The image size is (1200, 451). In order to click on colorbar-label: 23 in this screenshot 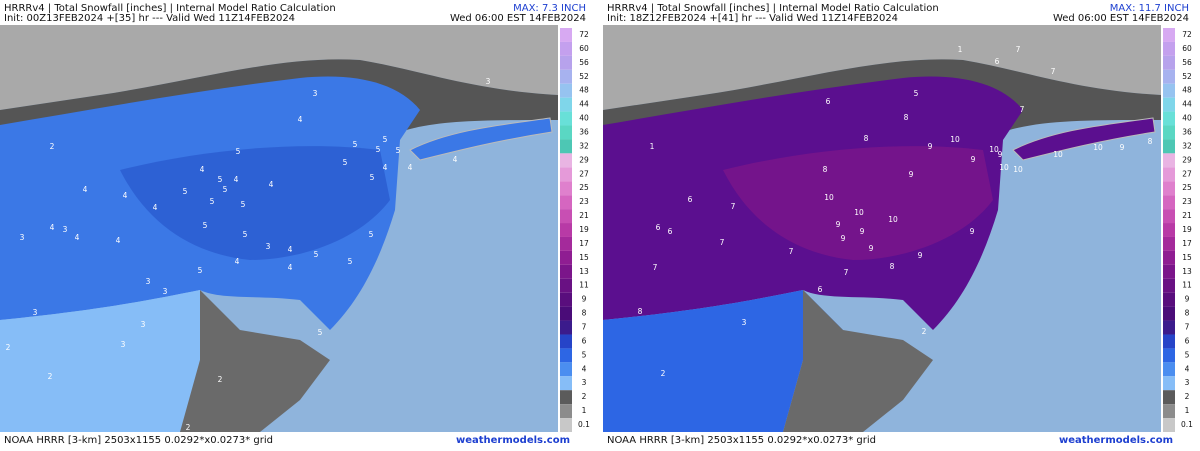, I will do `click(1187, 201)`.